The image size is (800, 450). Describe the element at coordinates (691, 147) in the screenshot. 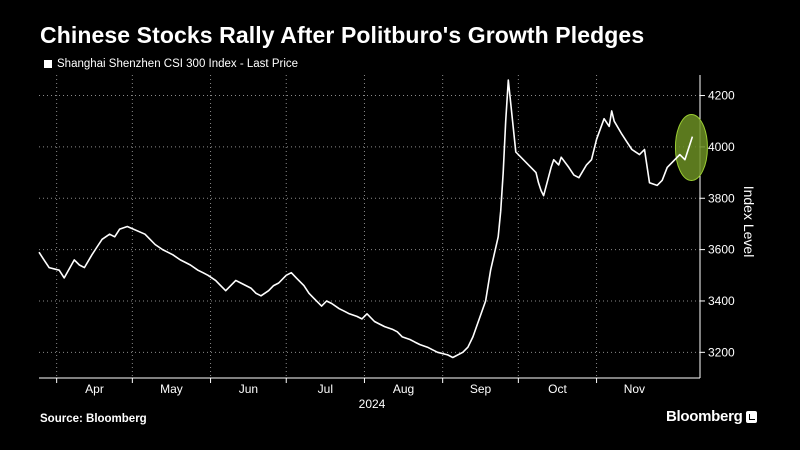

I see `highlight-ellipse` at that location.